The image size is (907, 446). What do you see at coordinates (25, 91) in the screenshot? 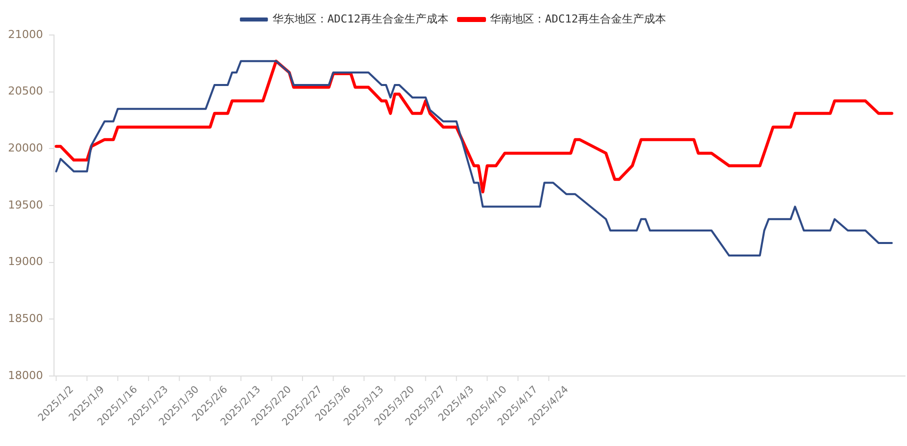
I see `y-tick-label: 20500` at bounding box center [25, 91].